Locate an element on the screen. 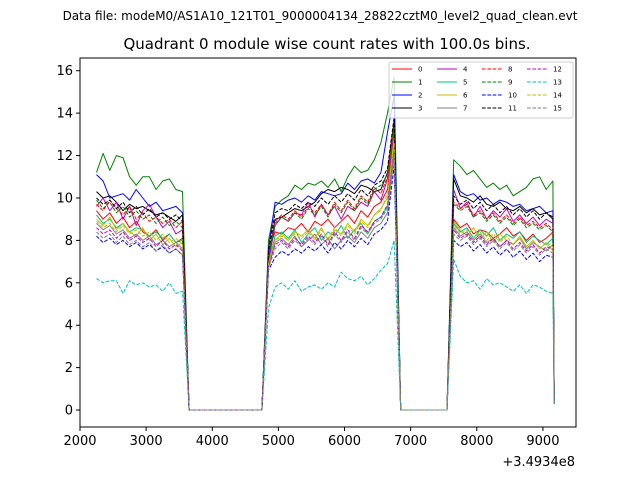 The width and height of the screenshot is (640, 480). legend-label-10: 10 is located at coordinates (512, 96).